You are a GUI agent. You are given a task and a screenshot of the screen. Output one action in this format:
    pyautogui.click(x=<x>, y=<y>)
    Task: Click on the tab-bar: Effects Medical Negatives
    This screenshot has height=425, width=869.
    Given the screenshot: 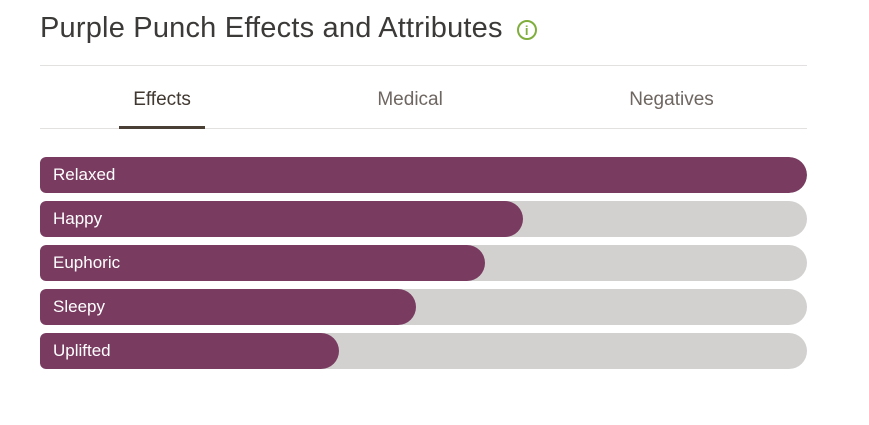 What is the action you would take?
    pyautogui.click(x=423, y=97)
    